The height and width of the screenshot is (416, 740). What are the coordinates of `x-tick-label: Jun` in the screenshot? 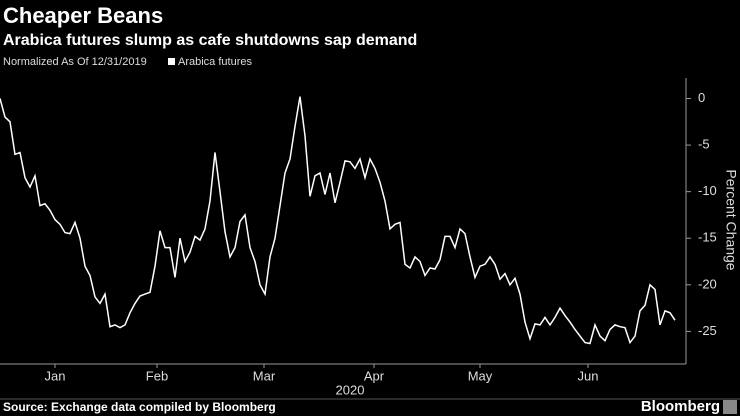 It's located at (588, 375).